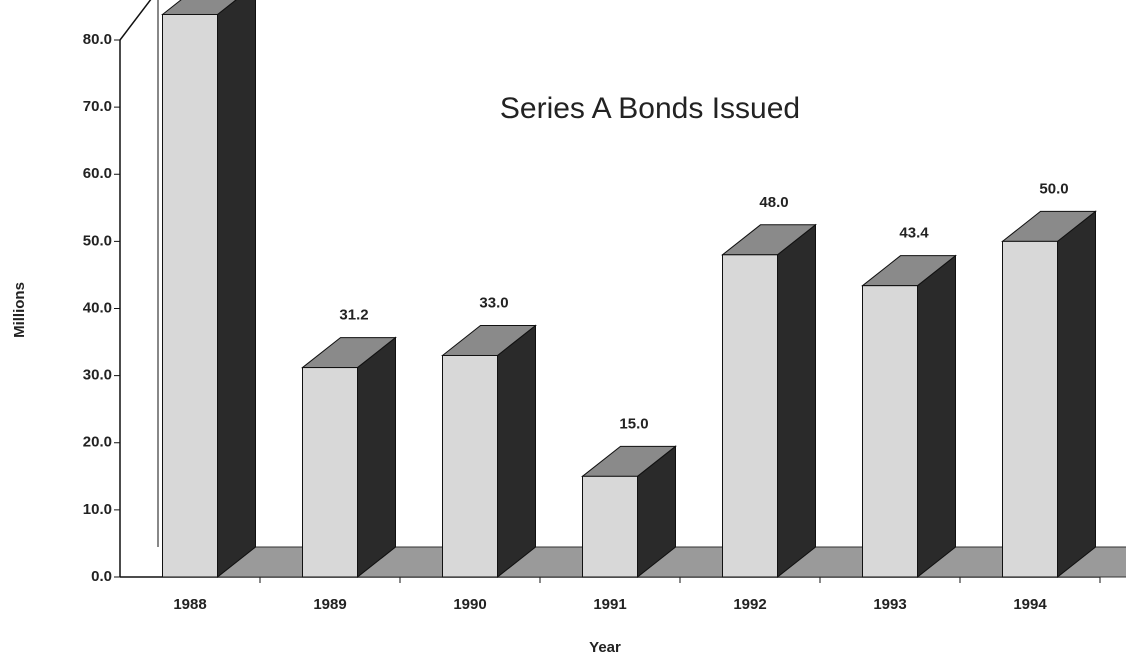 The image size is (1126, 666). I want to click on y-tick-label: 70.0, so click(97, 106).